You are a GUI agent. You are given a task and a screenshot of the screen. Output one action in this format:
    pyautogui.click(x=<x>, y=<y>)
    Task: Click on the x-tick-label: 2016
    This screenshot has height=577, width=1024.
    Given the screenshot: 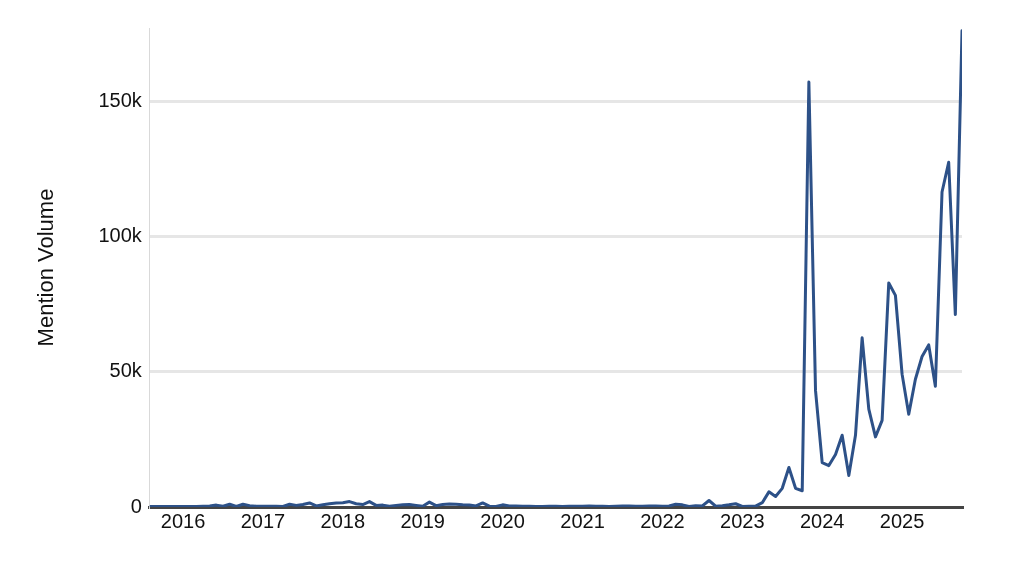 What is the action you would take?
    pyautogui.click(x=183, y=520)
    